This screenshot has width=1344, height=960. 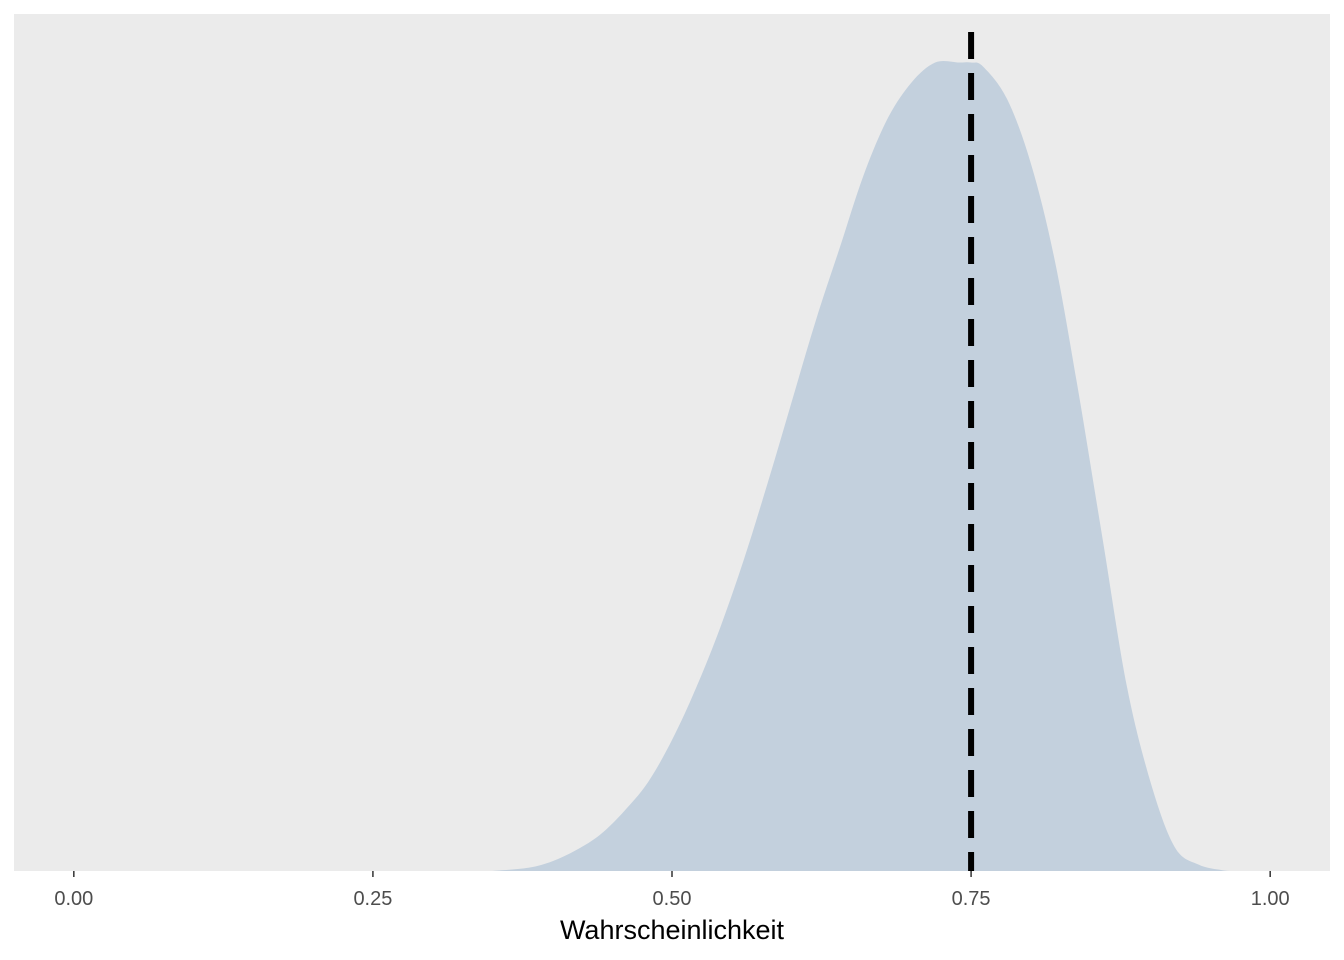 I want to click on x-tick-label: 0.25, so click(x=372, y=899).